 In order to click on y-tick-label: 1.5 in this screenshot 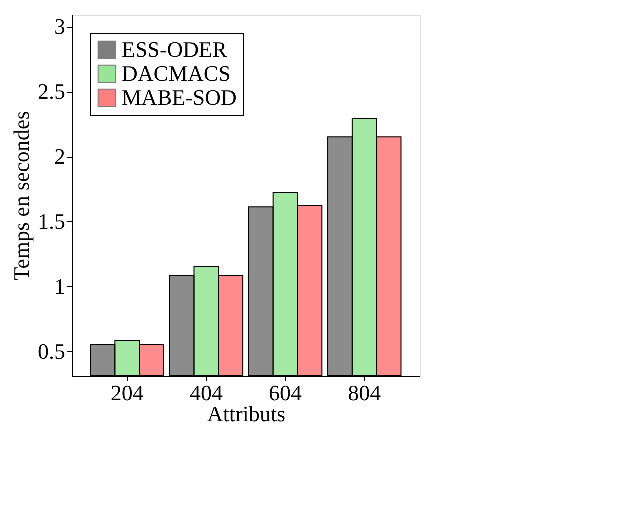, I will do `click(52, 221)`.